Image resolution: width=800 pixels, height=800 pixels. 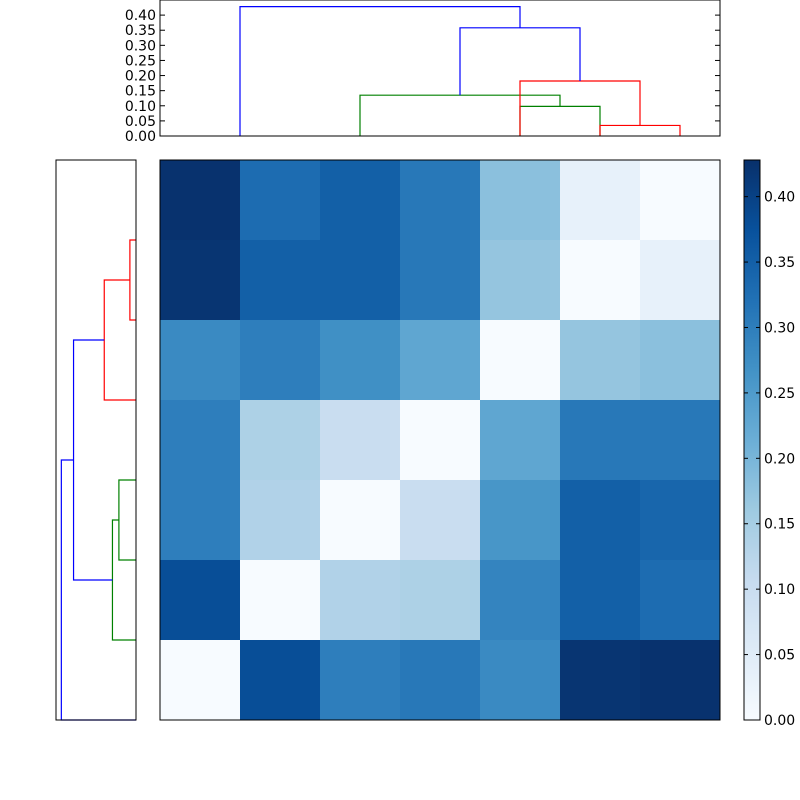 I want to click on top-dendrogram-tick-label: 0.10, so click(x=140, y=107).